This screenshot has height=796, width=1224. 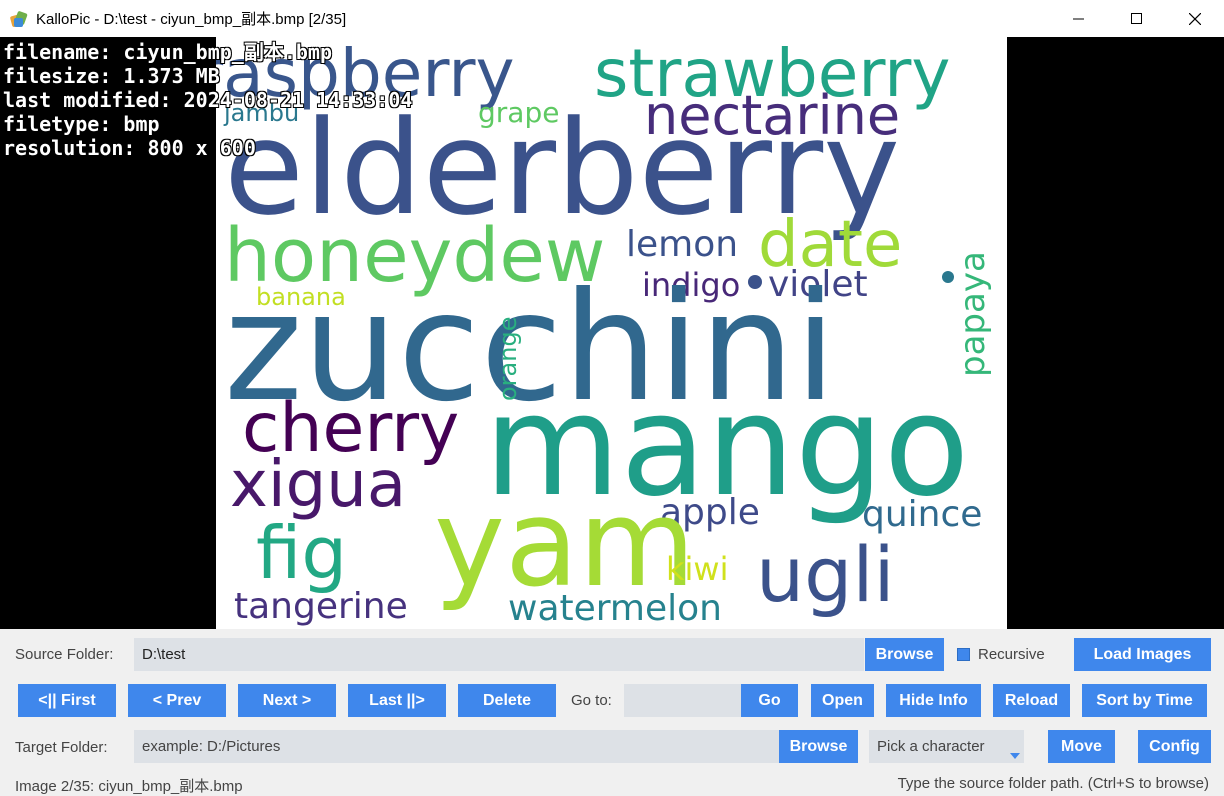 What do you see at coordinates (1011, 654) in the screenshot?
I see `recursive-label: Recursive` at bounding box center [1011, 654].